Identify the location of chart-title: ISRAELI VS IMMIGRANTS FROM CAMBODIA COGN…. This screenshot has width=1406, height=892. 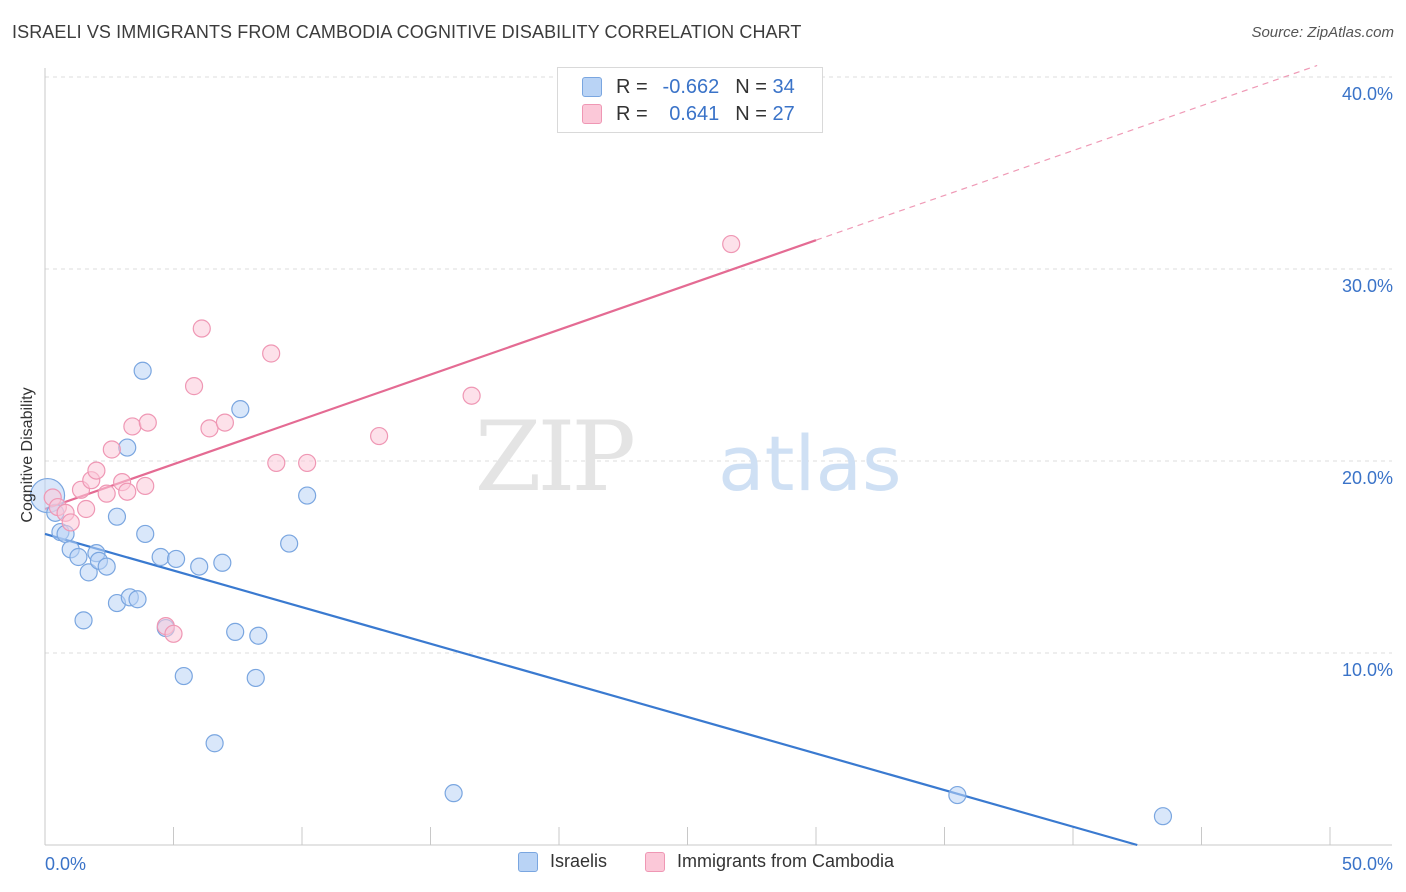
(407, 32).